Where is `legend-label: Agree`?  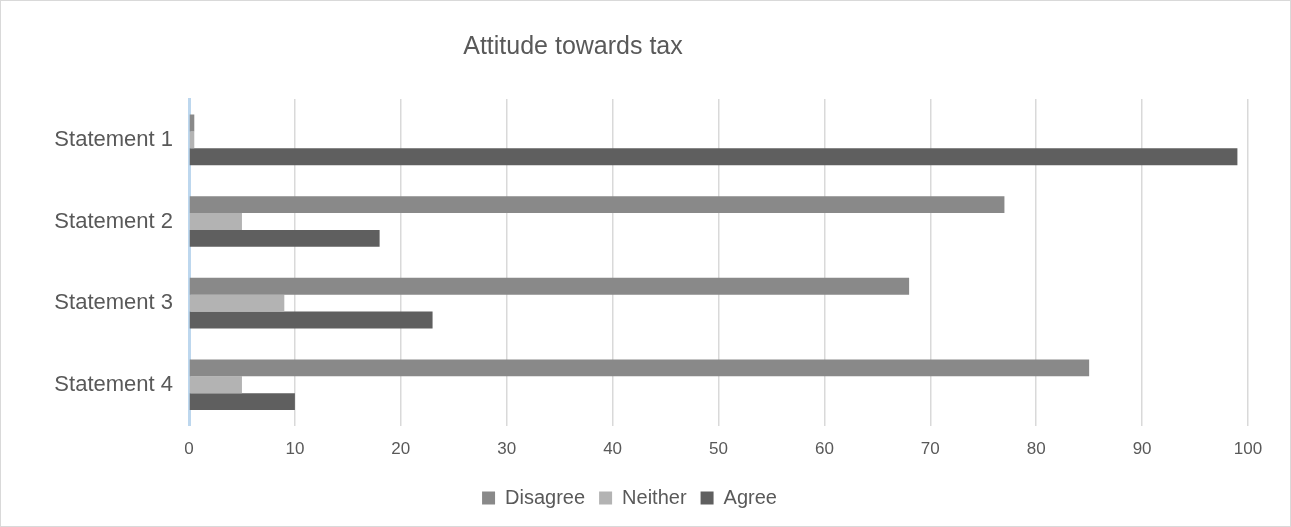
legend-label: Agree is located at coordinates (750, 496).